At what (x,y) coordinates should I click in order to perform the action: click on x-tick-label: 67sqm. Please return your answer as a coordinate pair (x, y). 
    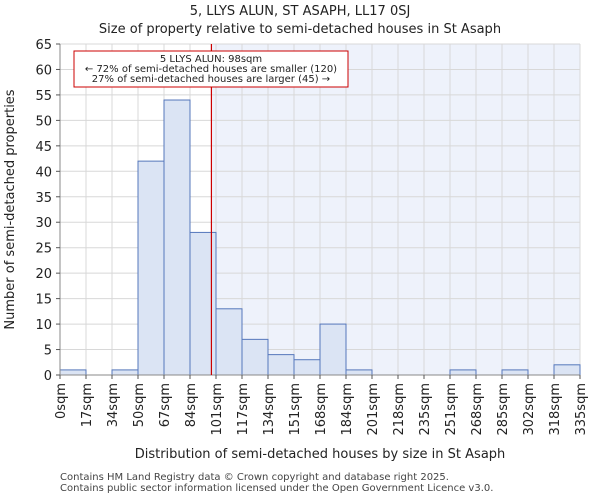
    Looking at the image, I should click on (165, 405).